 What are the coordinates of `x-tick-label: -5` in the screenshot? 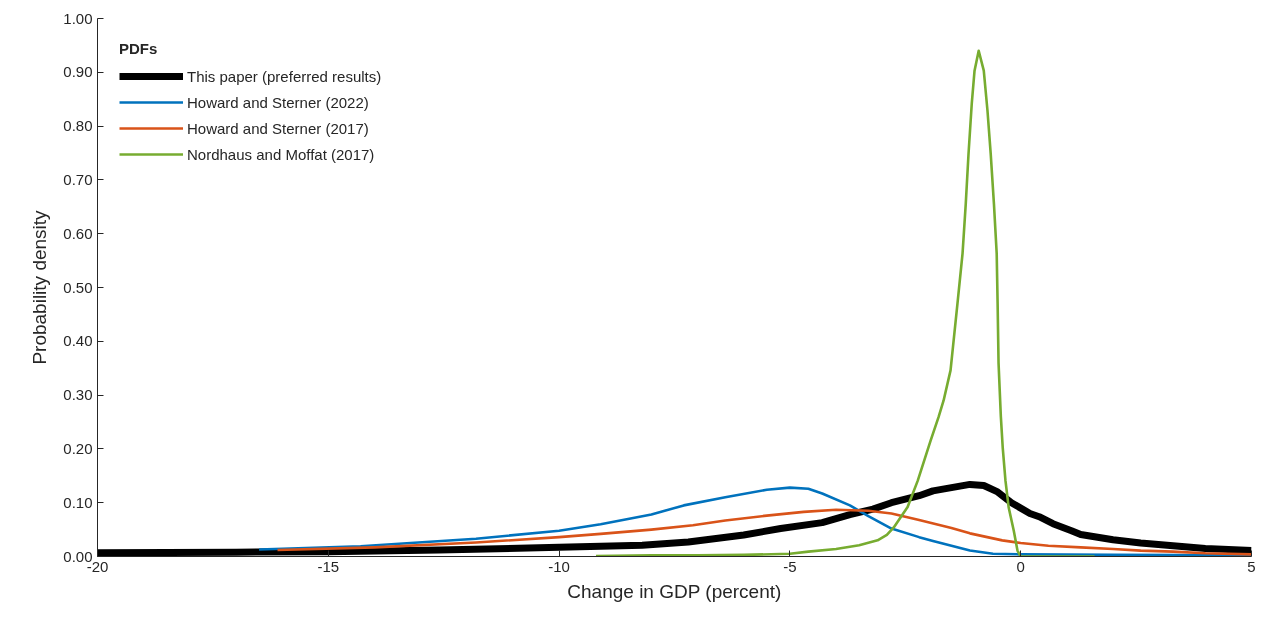 It's located at (790, 566).